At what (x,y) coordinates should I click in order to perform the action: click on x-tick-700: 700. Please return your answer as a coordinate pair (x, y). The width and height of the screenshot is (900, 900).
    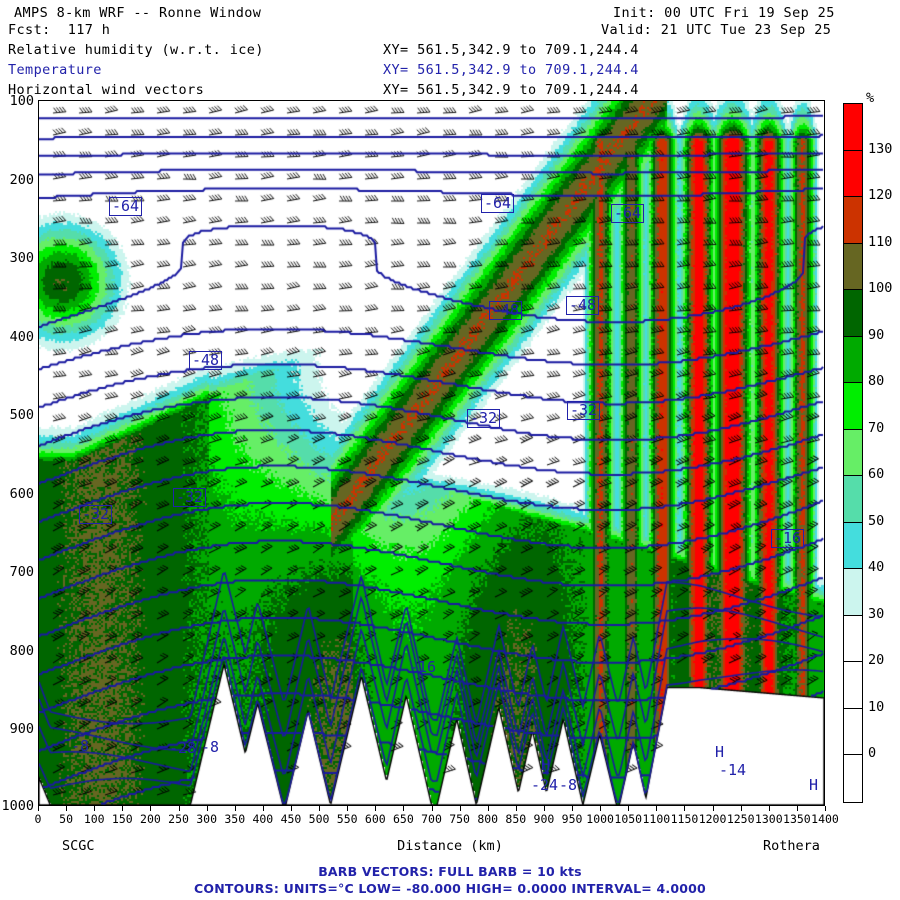
    Looking at the image, I should click on (431, 819).